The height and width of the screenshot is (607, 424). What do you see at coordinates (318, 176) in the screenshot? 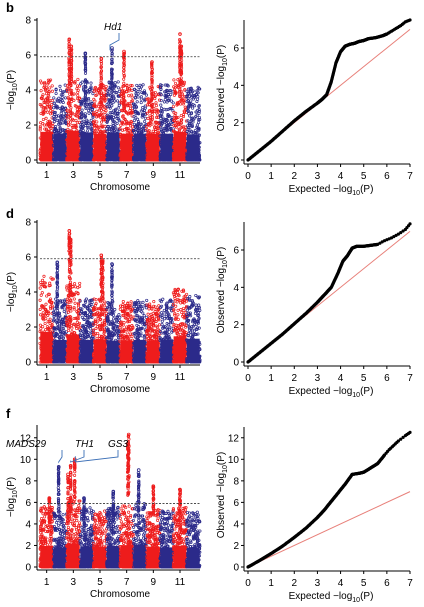
I see `x-tick-label: 3` at bounding box center [318, 176].